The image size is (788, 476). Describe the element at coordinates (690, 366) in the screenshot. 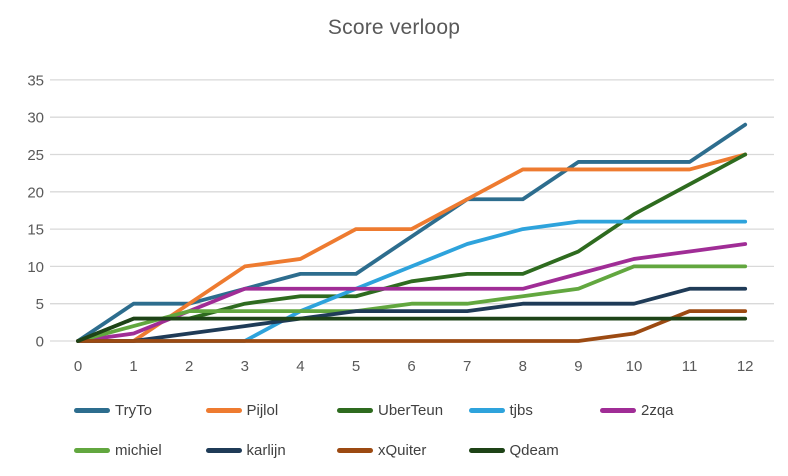

I see `x-tick-label: 11` at that location.